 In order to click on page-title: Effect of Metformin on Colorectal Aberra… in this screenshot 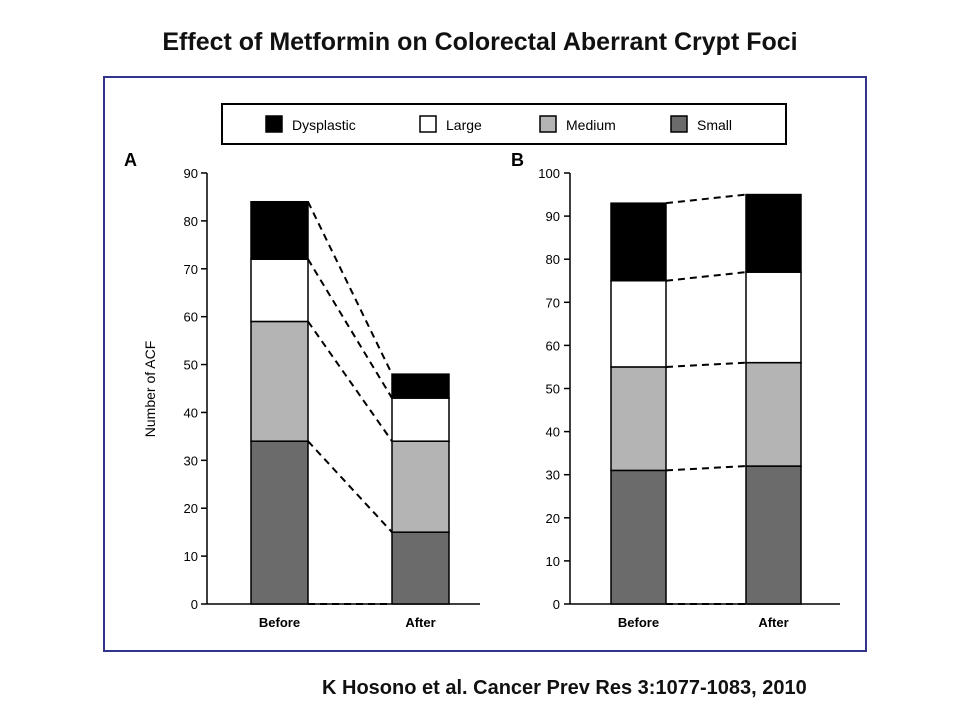, I will do `click(480, 42)`.